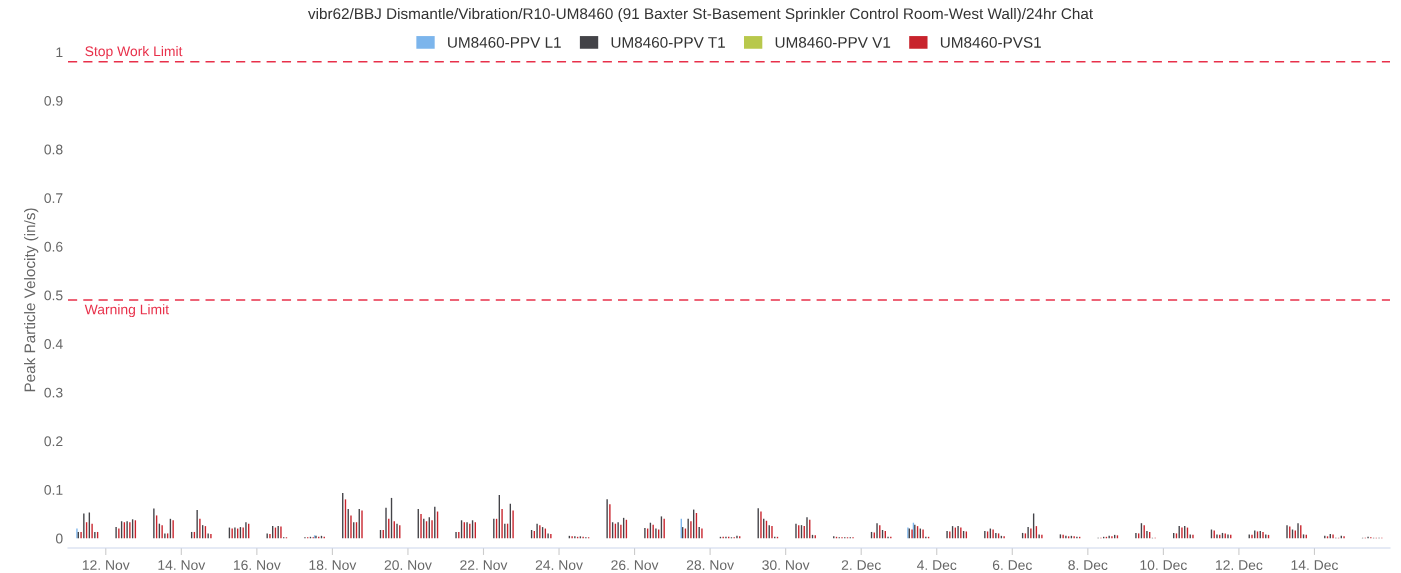  I want to click on x-tick-label: 8. Dec, so click(1088, 565).